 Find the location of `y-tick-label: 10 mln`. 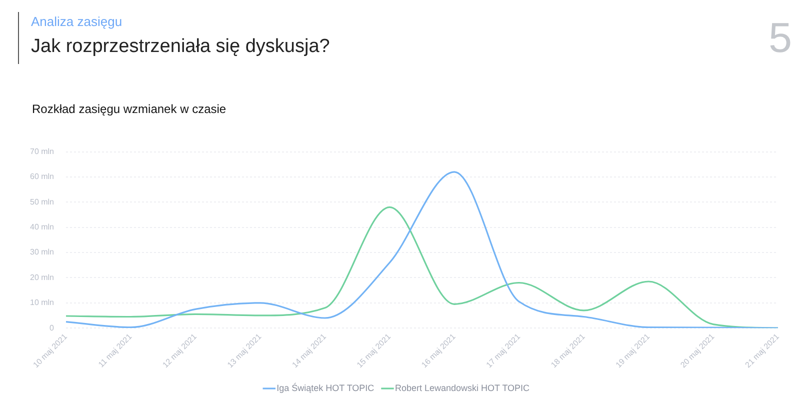

y-tick-label: 10 mln is located at coordinates (42, 303).